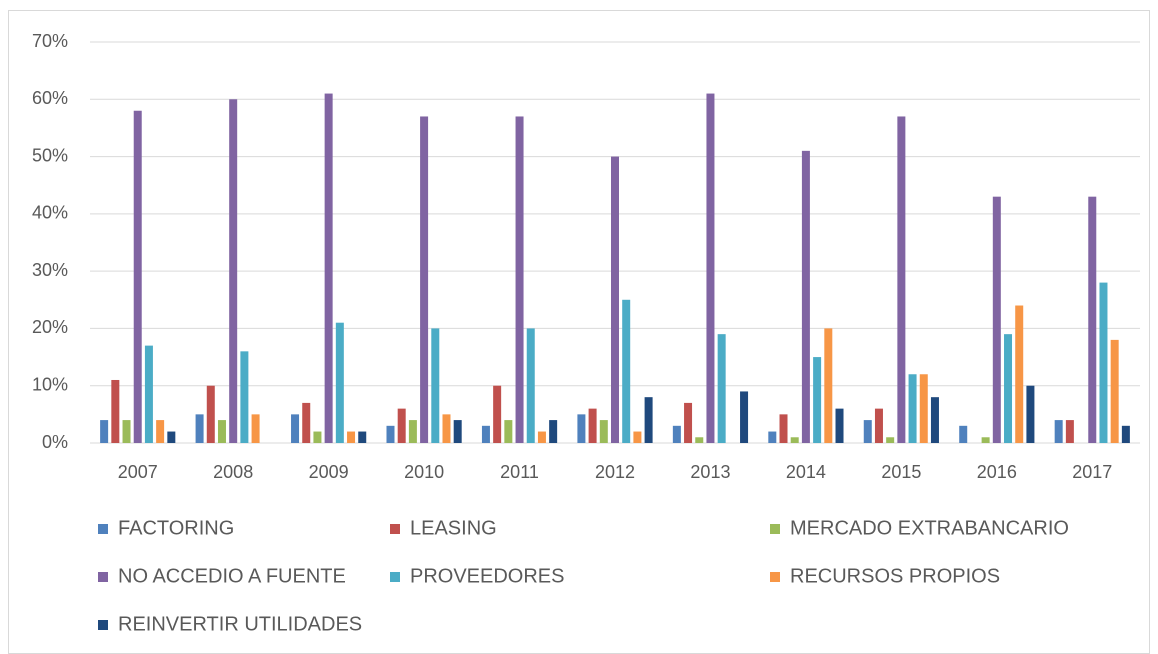 This screenshot has height=654, width=1158. Describe the element at coordinates (901, 472) in the screenshot. I see `x-tick-label: 2015` at that location.